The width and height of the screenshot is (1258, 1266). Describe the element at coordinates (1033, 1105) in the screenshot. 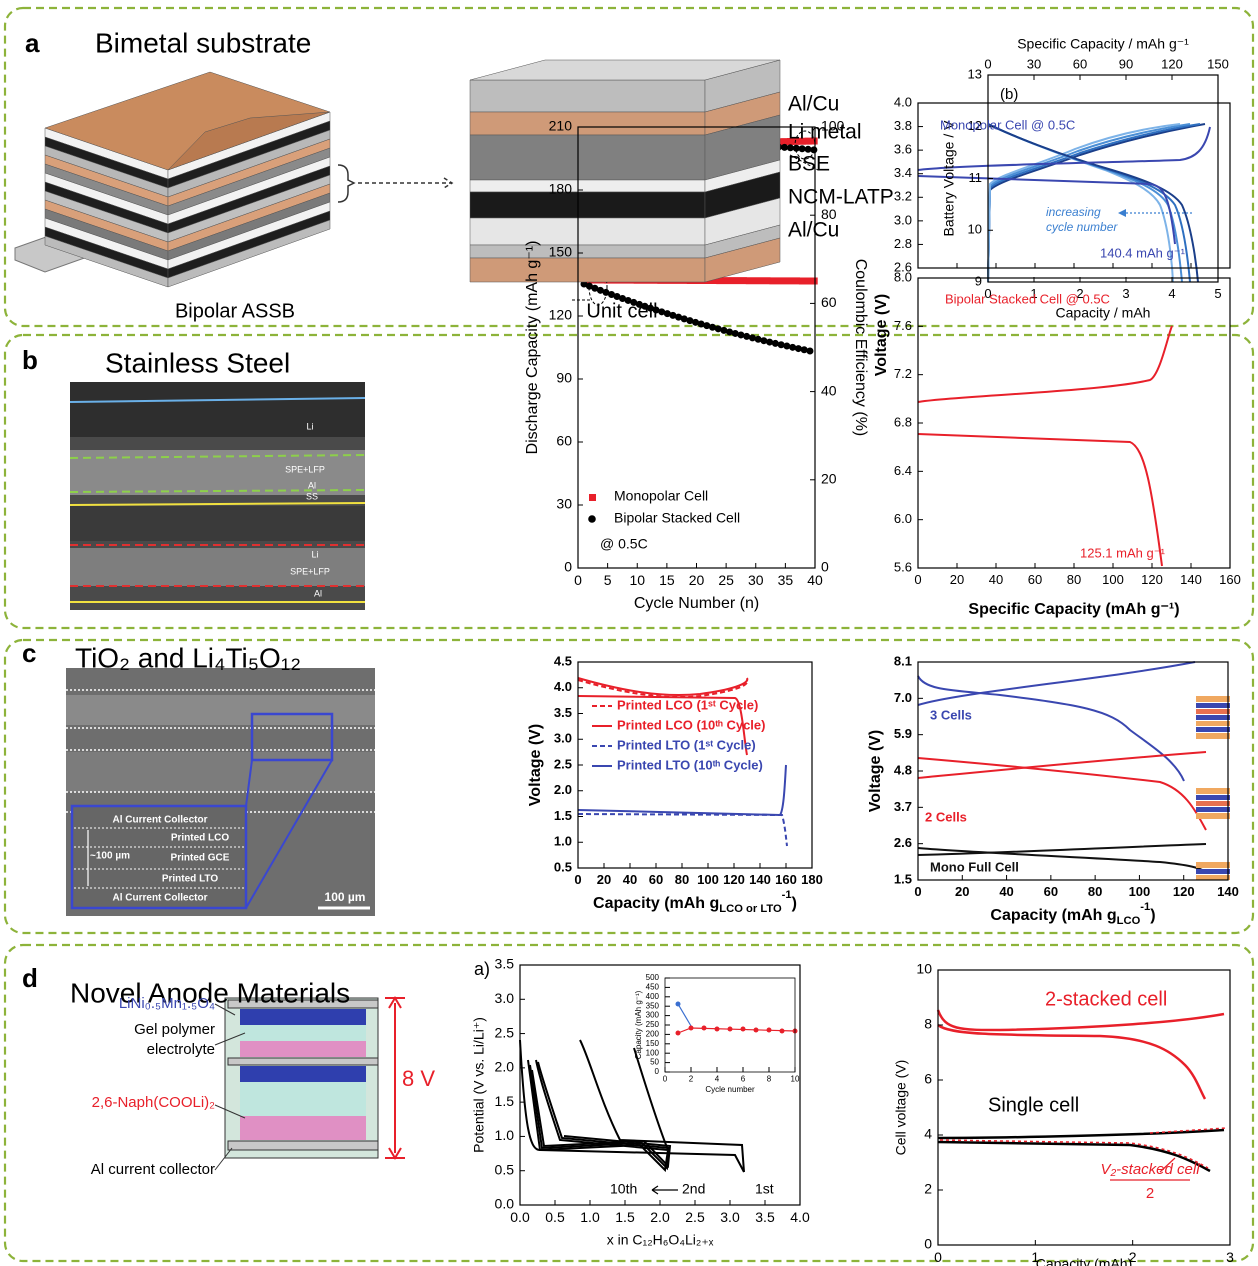

I see `annotation: Single cell` at that location.